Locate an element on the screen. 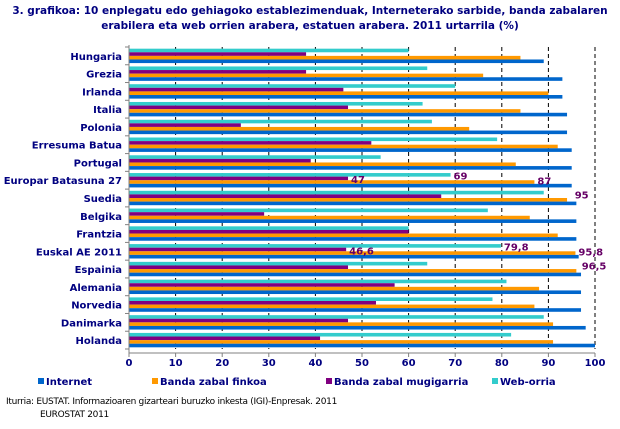 This screenshot has width=620, height=429. category-label: Belgika is located at coordinates (101, 217).